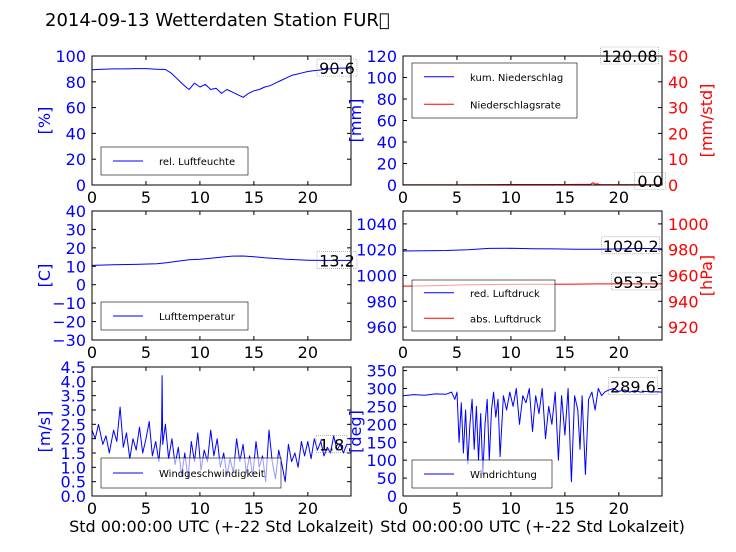 Image resolution: width=736 pixels, height=552 pixels. Describe the element at coordinates (197, 162) in the screenshot. I see `legend-label: rel. Luftfeuchte` at that location.